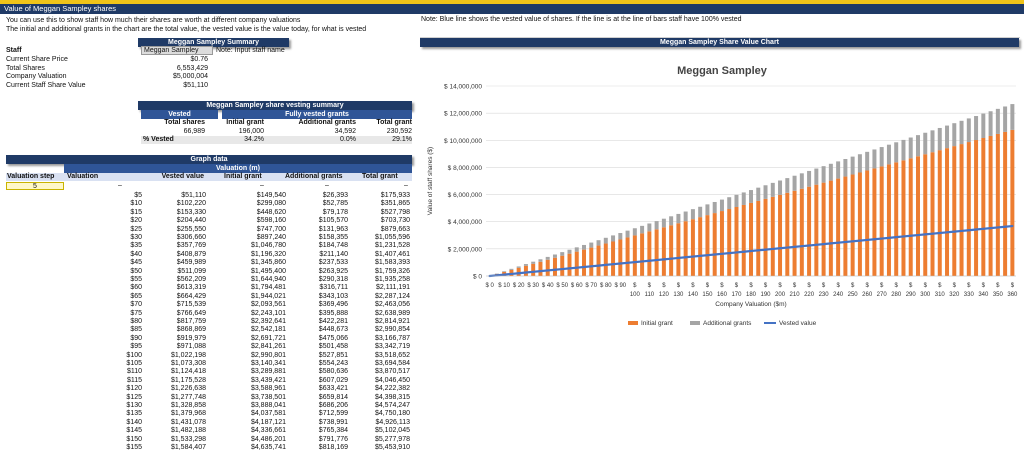  I want to click on x-tick-label: 290, so click(911, 295).